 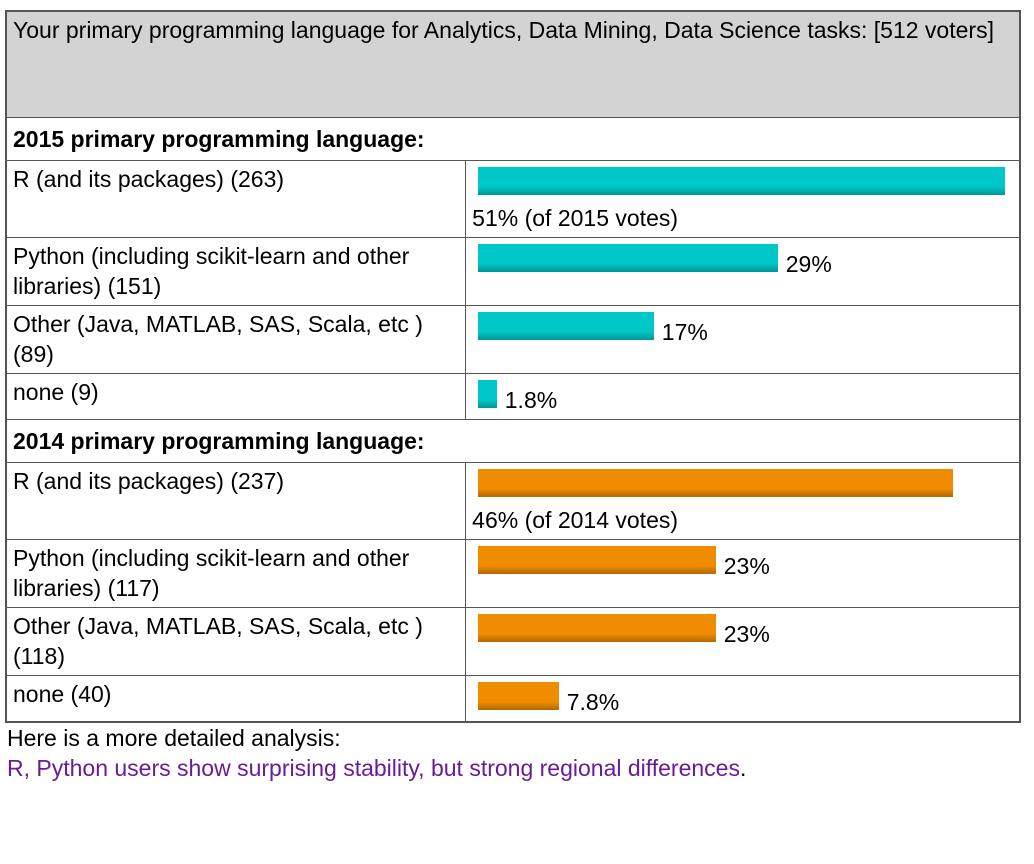 I want to click on answer-result: 17%, so click(x=743, y=339).